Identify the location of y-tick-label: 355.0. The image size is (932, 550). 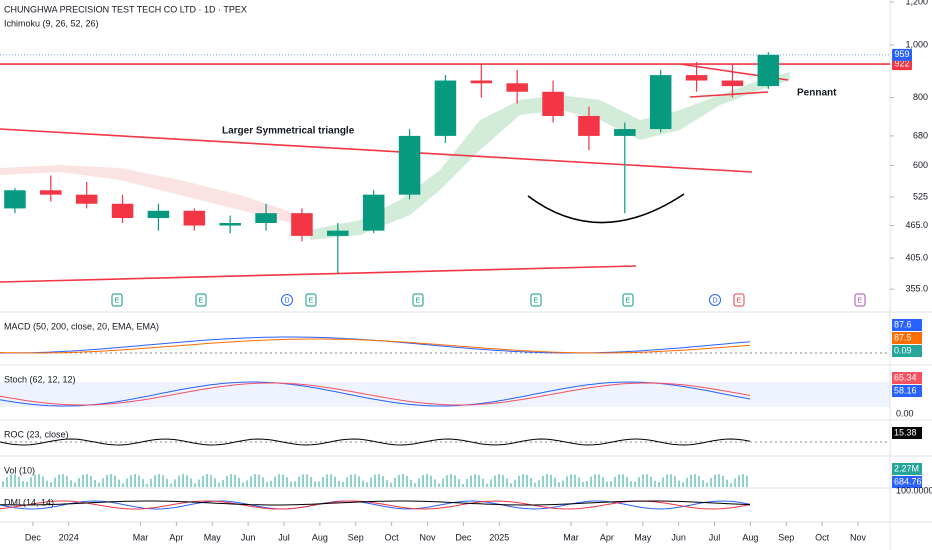
(916, 289).